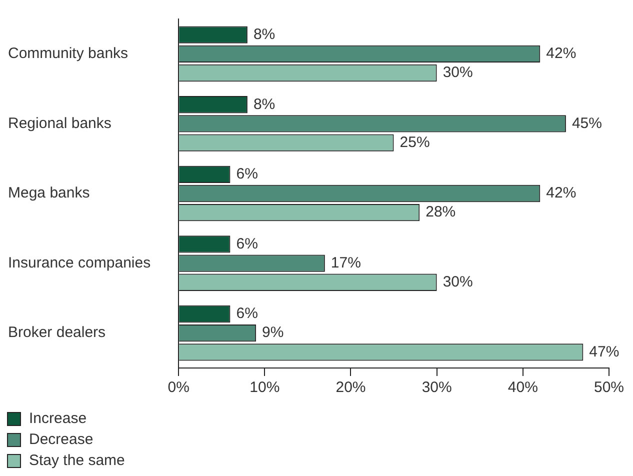 This screenshot has height=476, width=633. Describe the element at coordinates (273, 333) in the screenshot. I see `data-label: 9%` at that location.